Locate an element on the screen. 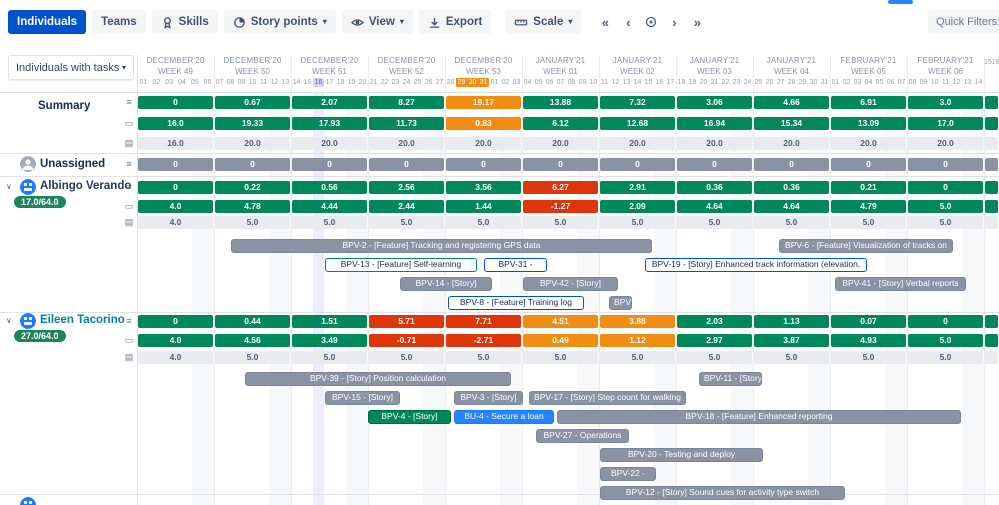  task-bar: BPV-42 - [Story] is located at coordinates (570, 284).